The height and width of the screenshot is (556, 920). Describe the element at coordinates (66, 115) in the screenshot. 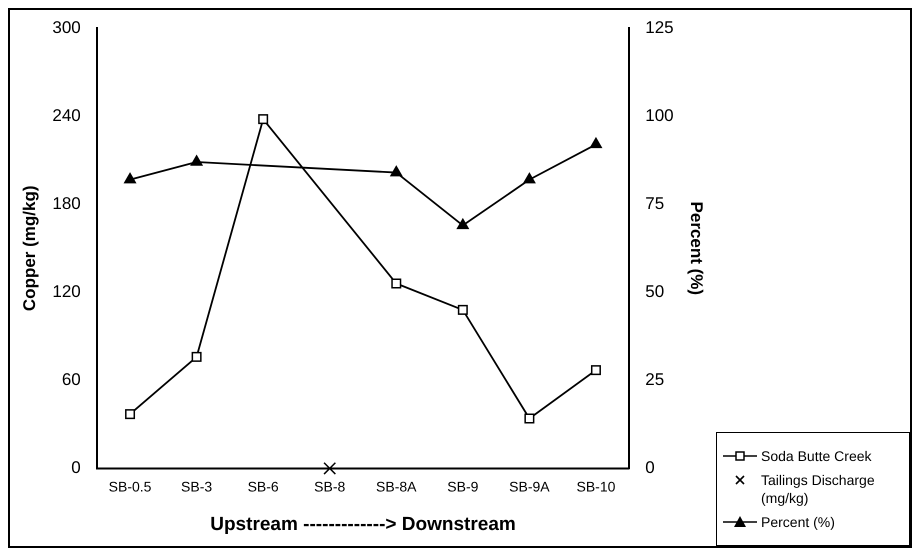

I see `y-tick-label: 240` at that location.